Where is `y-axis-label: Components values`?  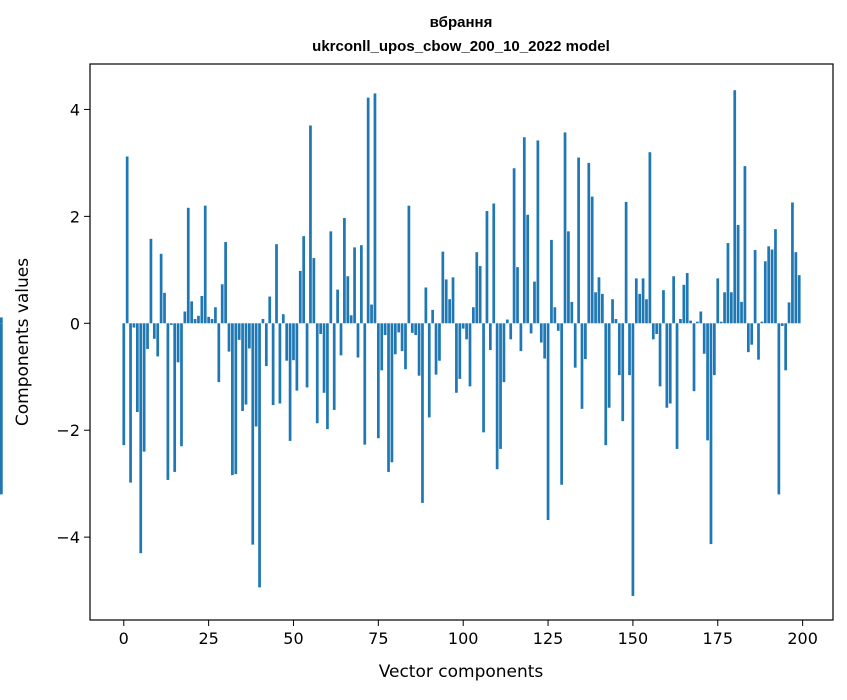
y-axis-label: Components values is located at coordinates (23, 342).